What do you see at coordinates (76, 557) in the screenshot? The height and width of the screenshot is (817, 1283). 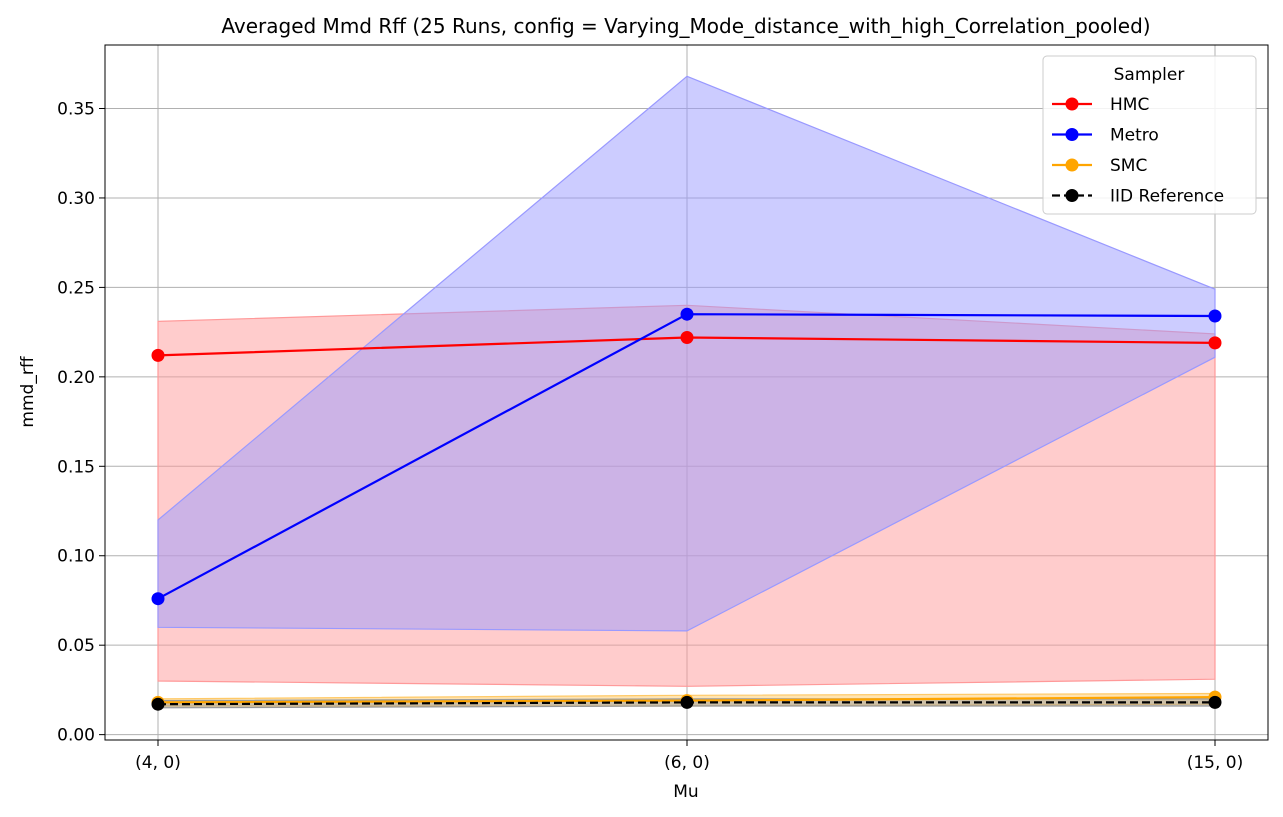 I see `y-tick-label: 0.10` at bounding box center [76, 557].